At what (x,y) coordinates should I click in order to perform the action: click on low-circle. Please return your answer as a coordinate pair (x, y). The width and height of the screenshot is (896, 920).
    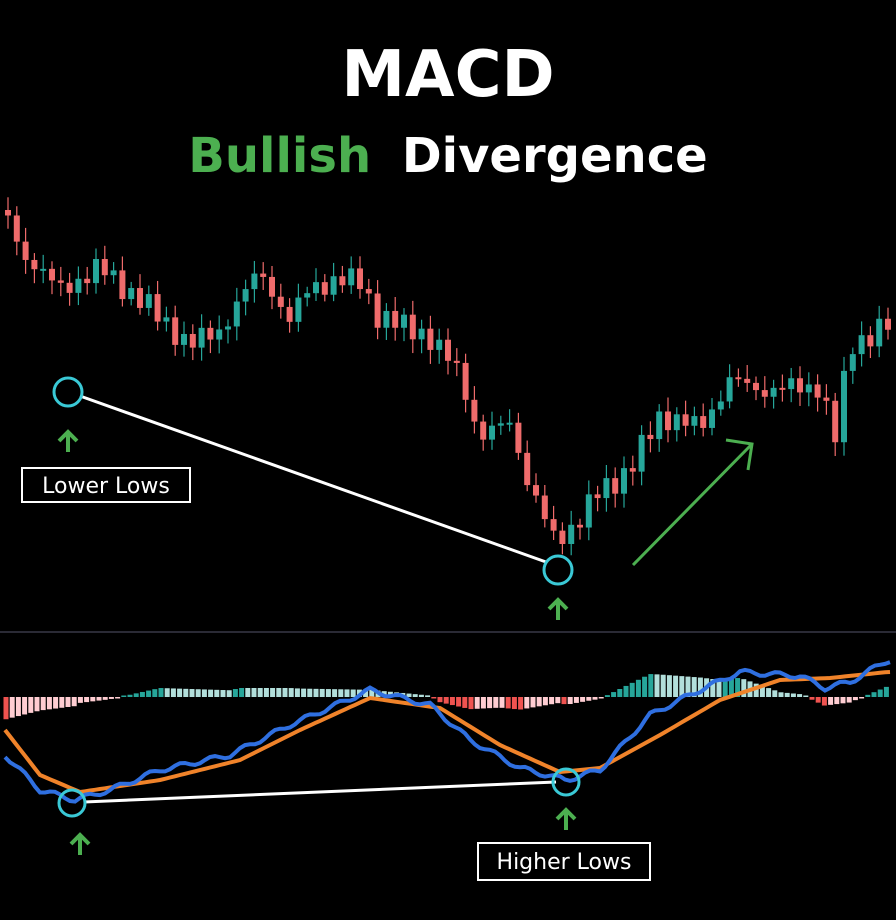
    Looking at the image, I should click on (72, 803).